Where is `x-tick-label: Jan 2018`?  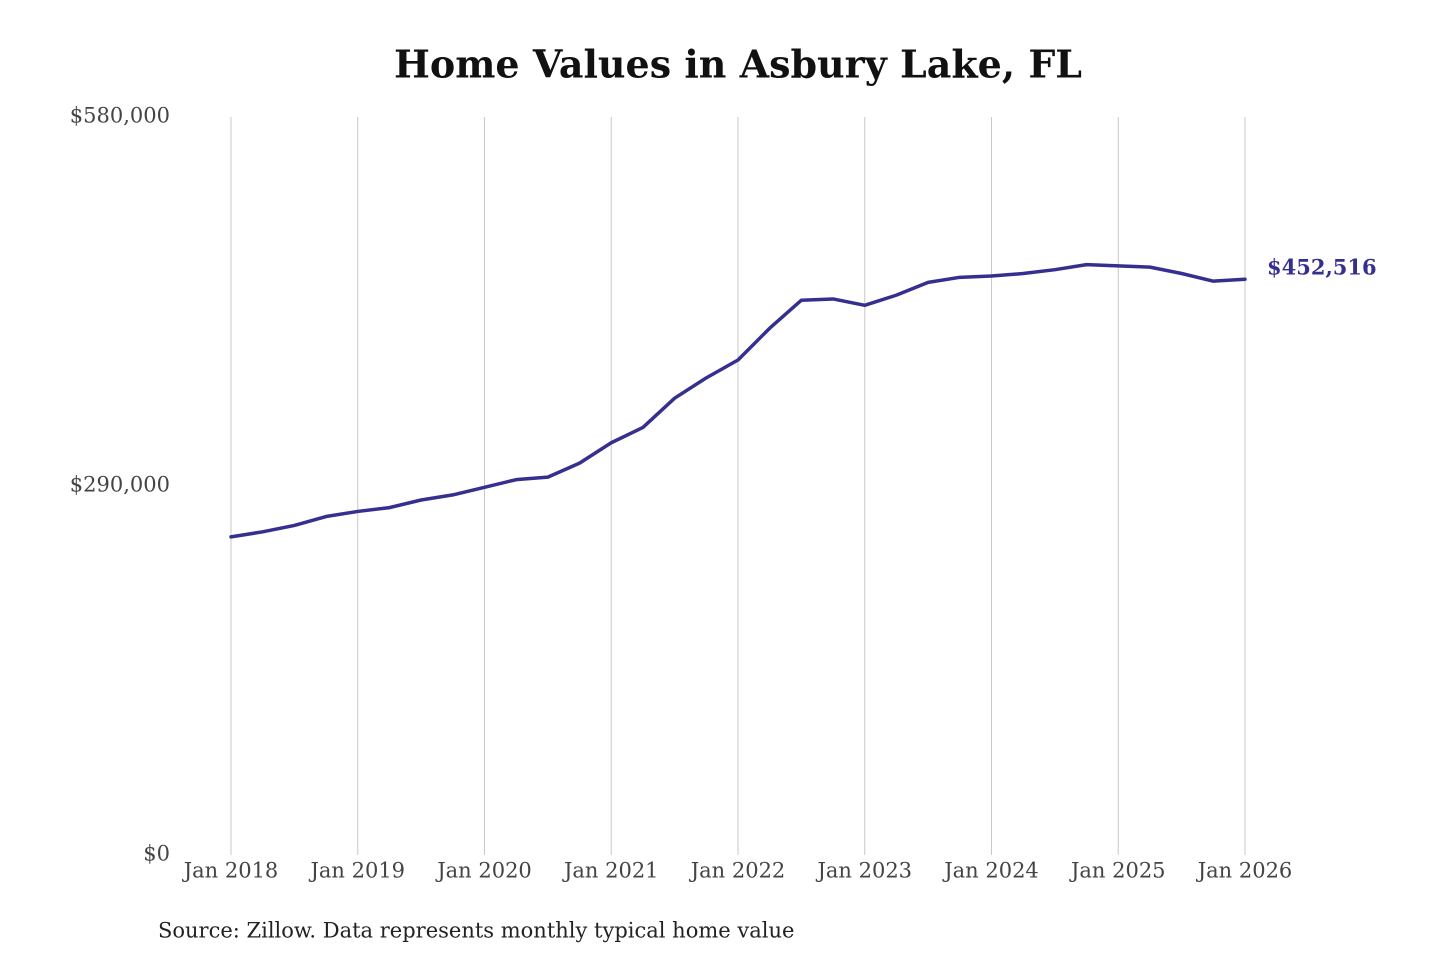 x-tick-label: Jan 2018 is located at coordinates (230, 871).